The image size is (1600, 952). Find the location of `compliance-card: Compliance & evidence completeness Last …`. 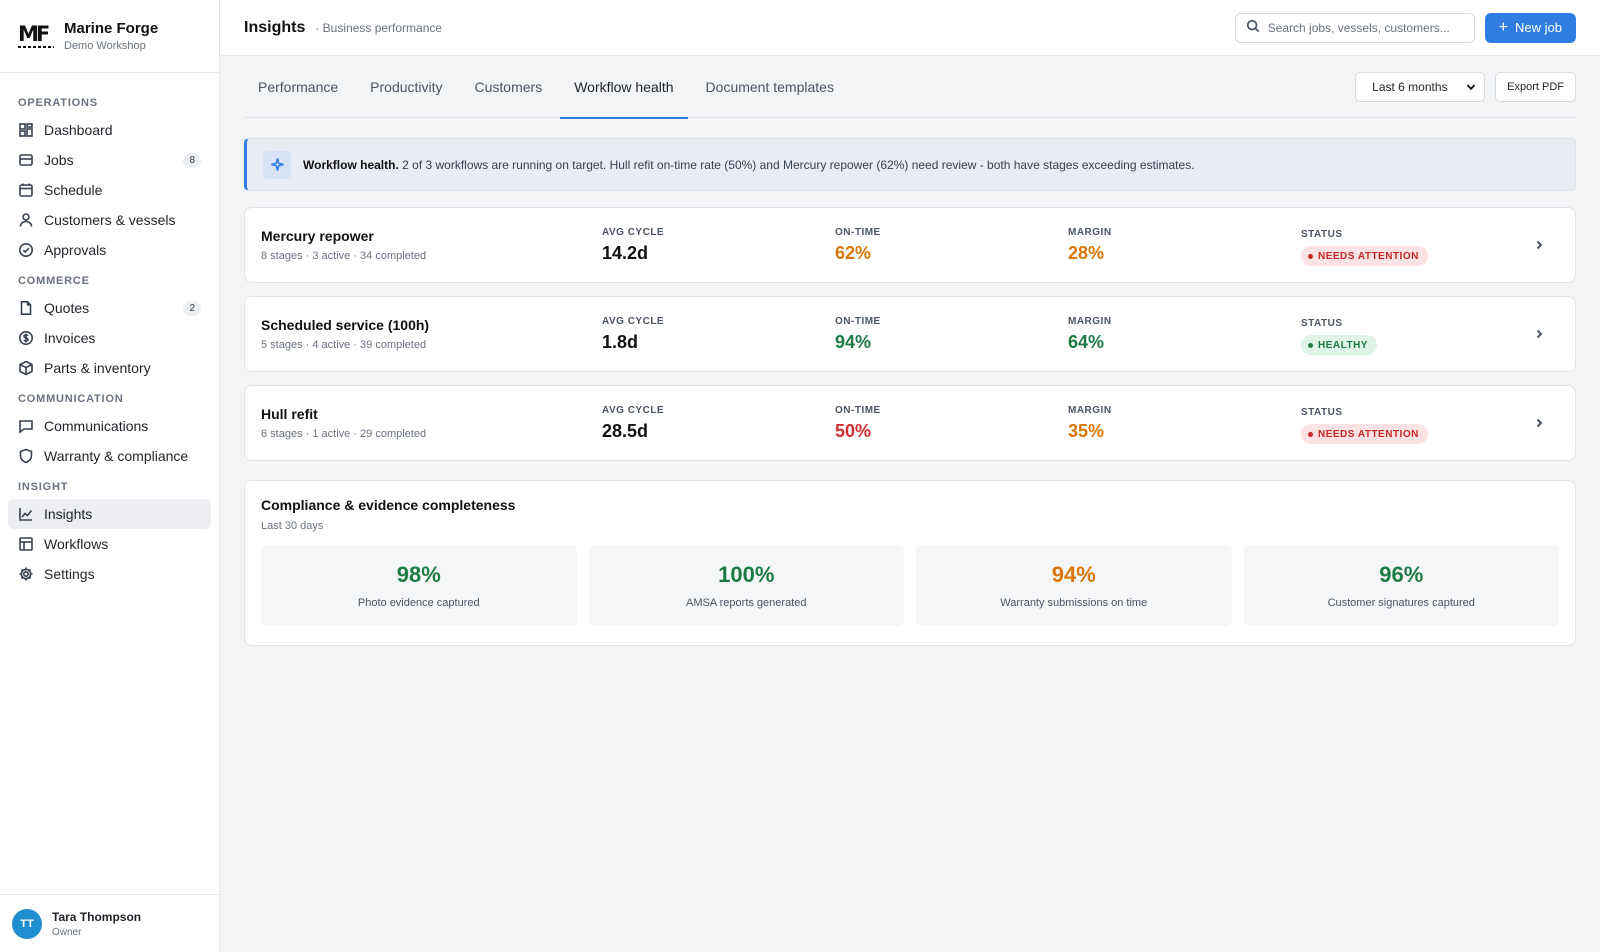

compliance-card: Compliance & evidence completeness Last … is located at coordinates (910, 563).